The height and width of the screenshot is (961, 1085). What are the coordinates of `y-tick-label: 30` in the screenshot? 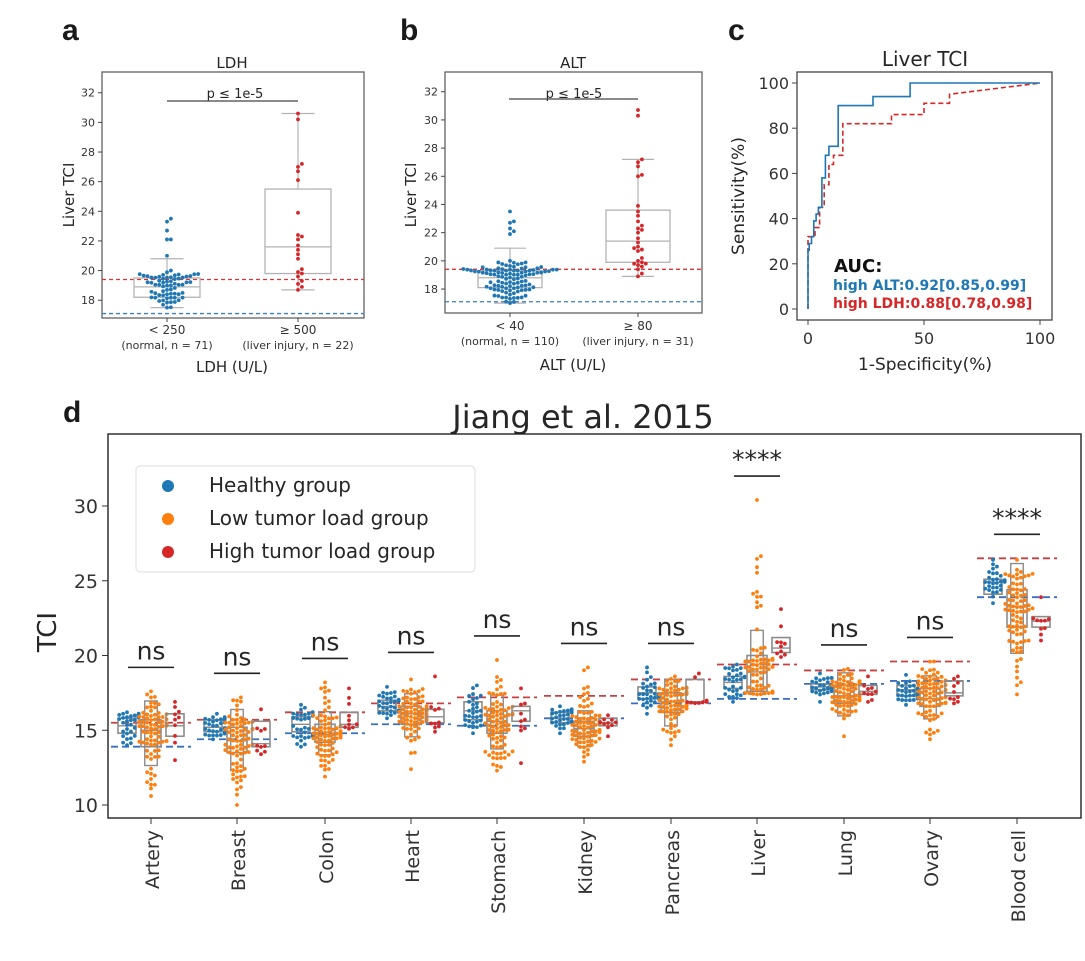 It's located at (86, 507).